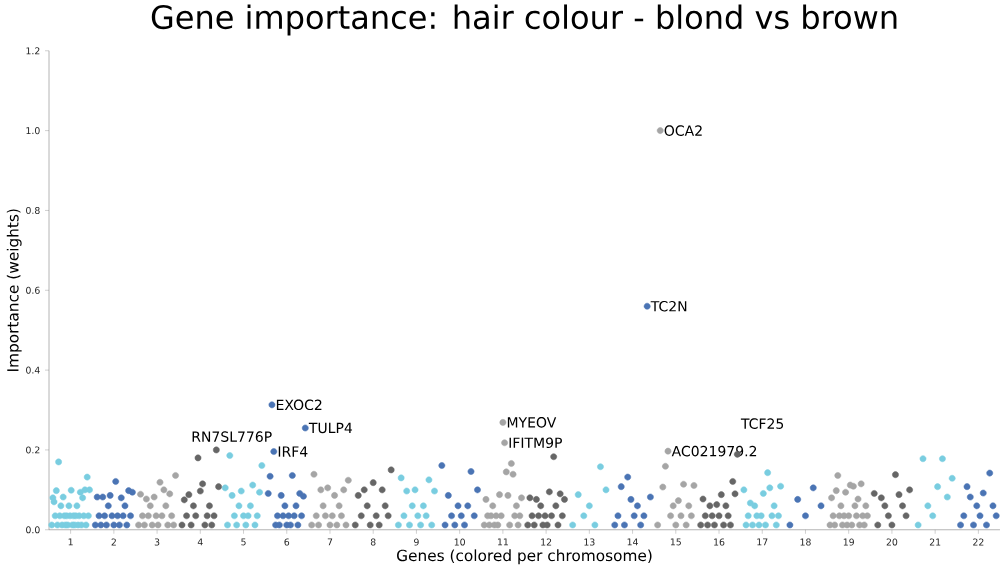 Image resolution: width=1008 pixels, height=569 pixels. I want to click on x-tick-label: 10, so click(459, 542).